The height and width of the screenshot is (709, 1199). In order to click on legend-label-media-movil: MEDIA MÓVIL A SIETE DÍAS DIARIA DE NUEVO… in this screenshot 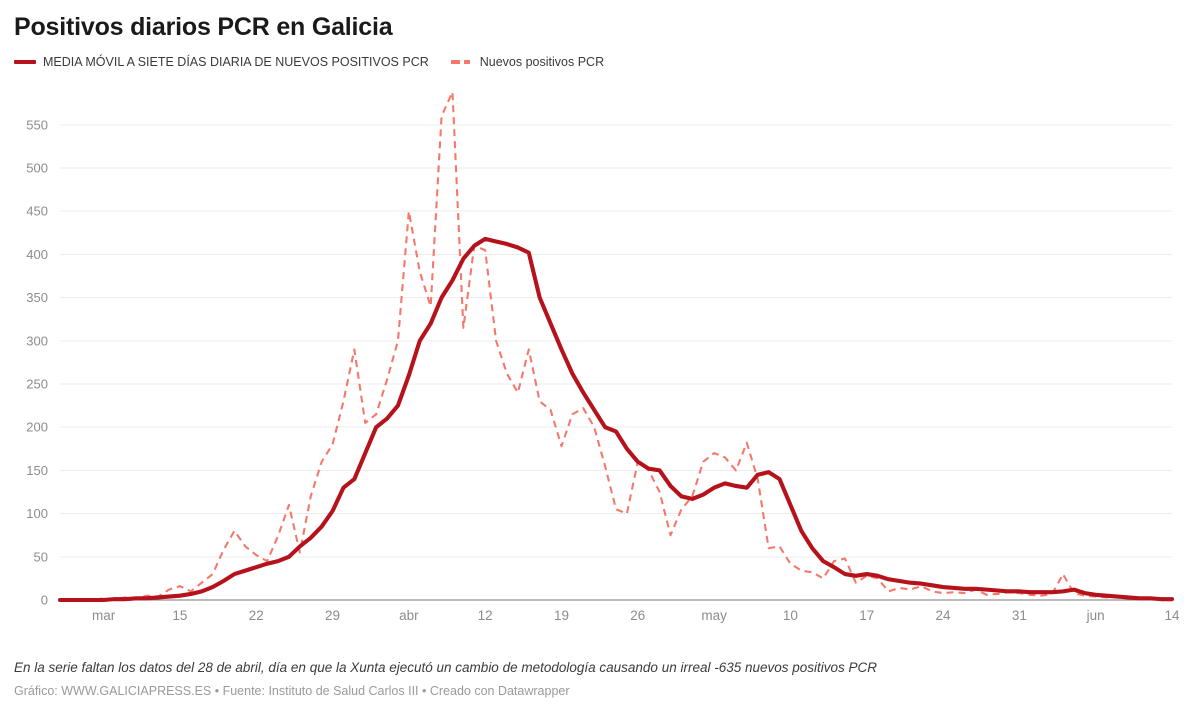, I will do `click(236, 62)`.